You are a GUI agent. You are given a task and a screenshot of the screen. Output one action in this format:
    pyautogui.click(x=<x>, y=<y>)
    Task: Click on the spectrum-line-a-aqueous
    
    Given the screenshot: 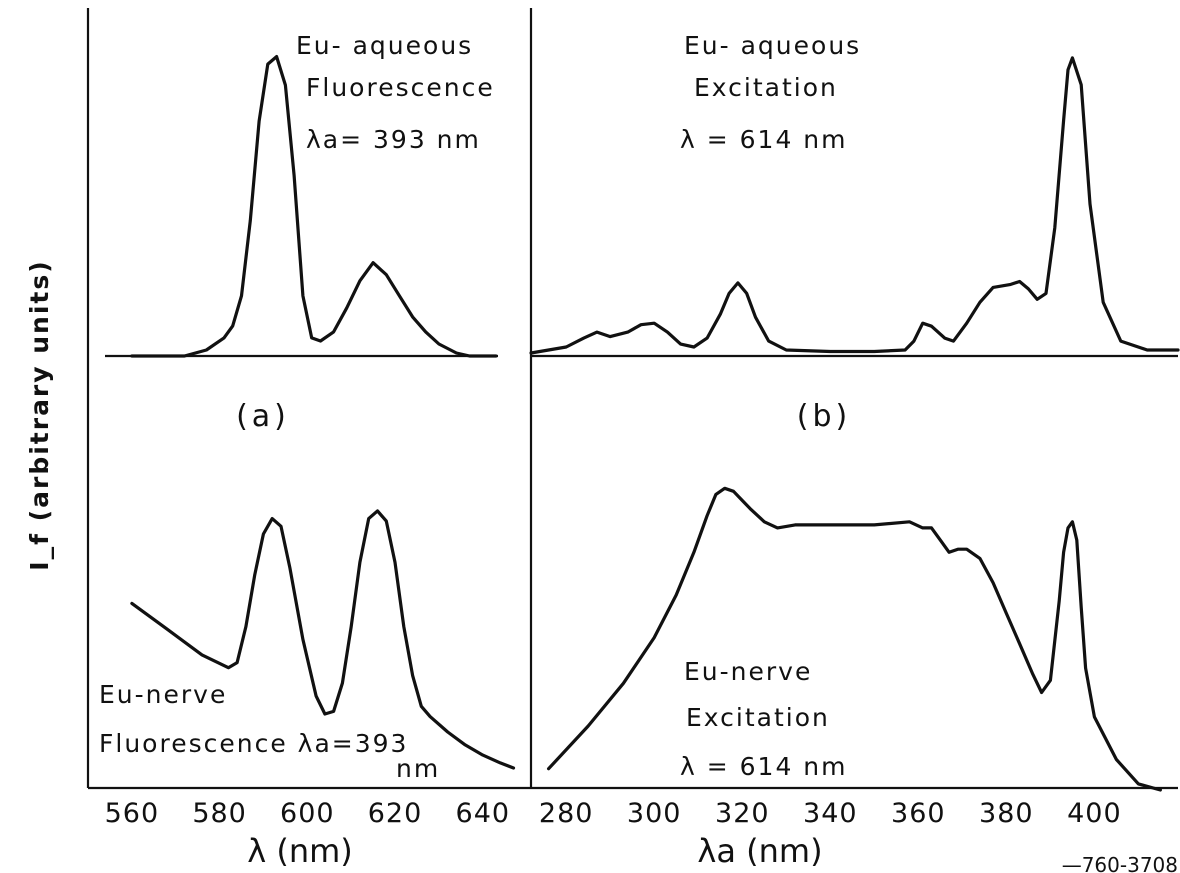 What is the action you would take?
    pyautogui.click(x=314, y=206)
    